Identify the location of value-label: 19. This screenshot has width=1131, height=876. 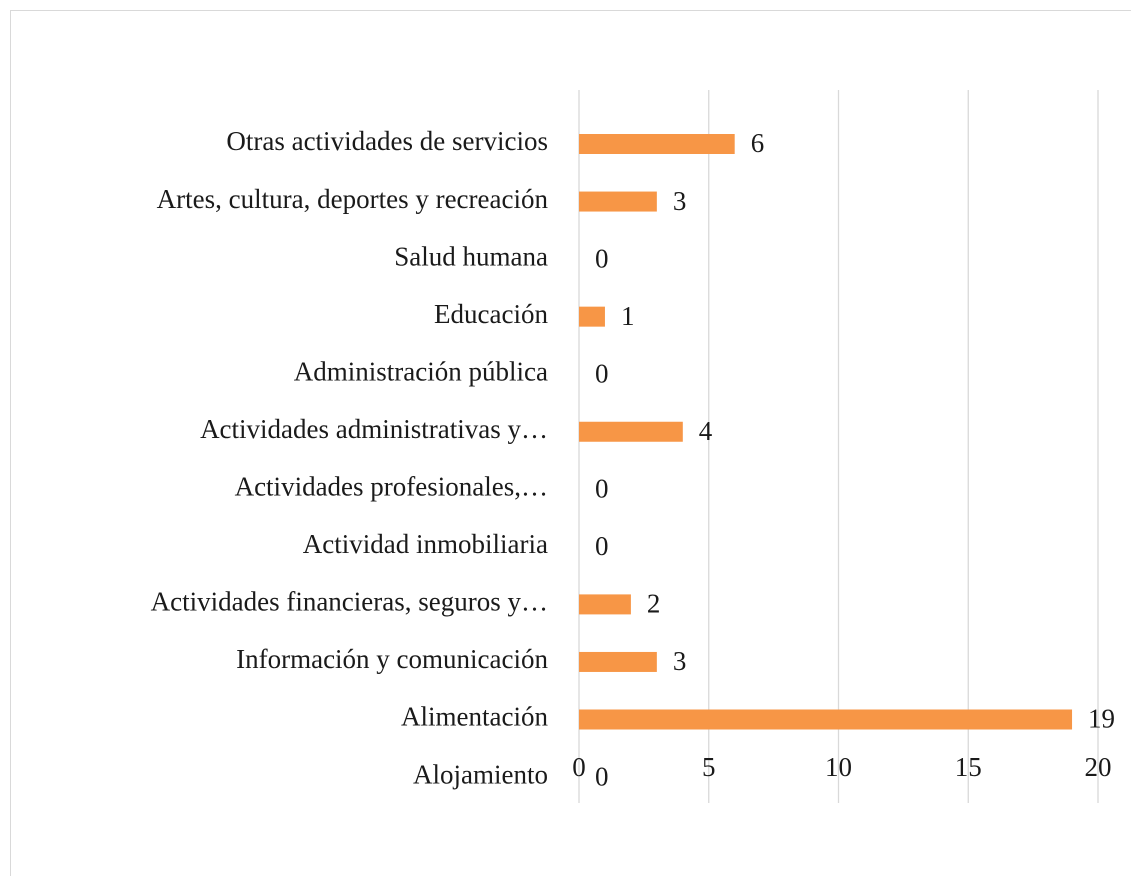
(1101, 719).